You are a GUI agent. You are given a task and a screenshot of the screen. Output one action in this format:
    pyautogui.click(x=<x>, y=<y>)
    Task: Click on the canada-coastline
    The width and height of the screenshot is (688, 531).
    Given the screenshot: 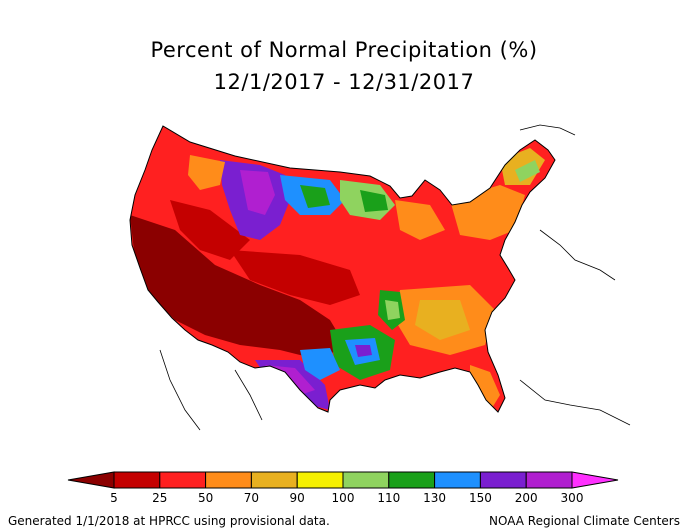 What is the action you would take?
    pyautogui.click(x=577, y=255)
    